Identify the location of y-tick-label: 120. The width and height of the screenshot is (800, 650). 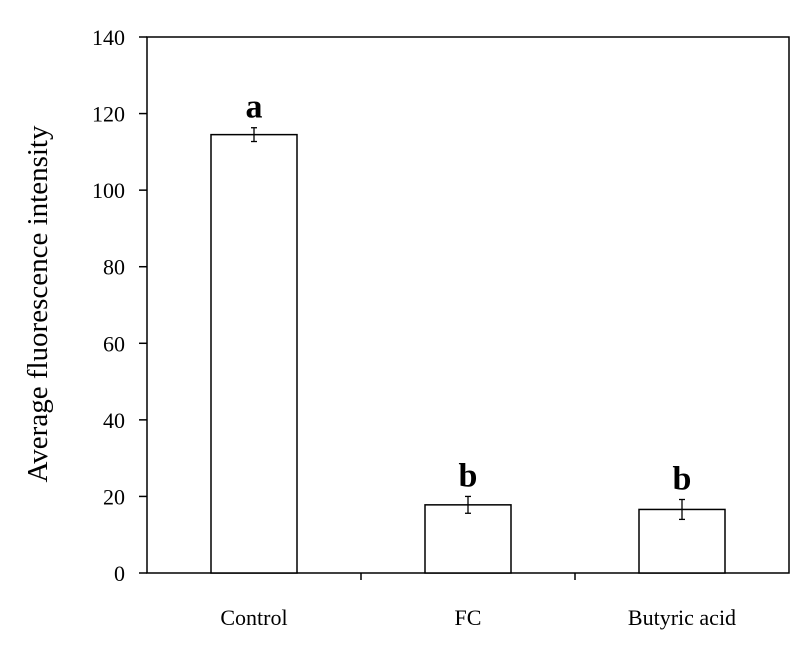
(108, 114).